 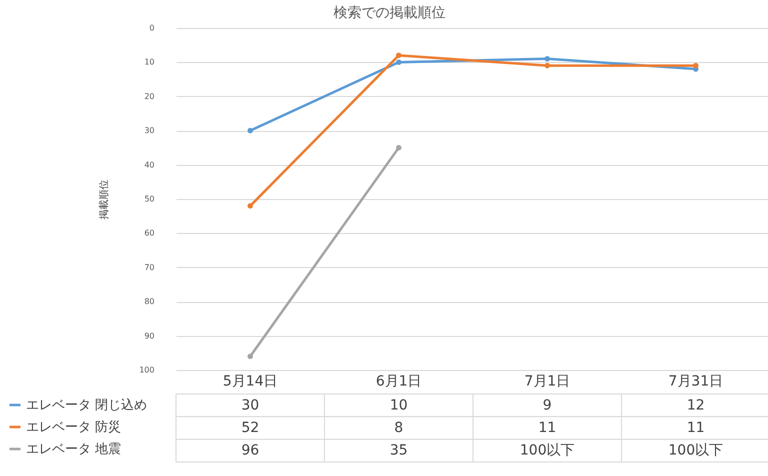 What do you see at coordinates (149, 301) in the screenshot?
I see `y-tick-label: 80` at bounding box center [149, 301].